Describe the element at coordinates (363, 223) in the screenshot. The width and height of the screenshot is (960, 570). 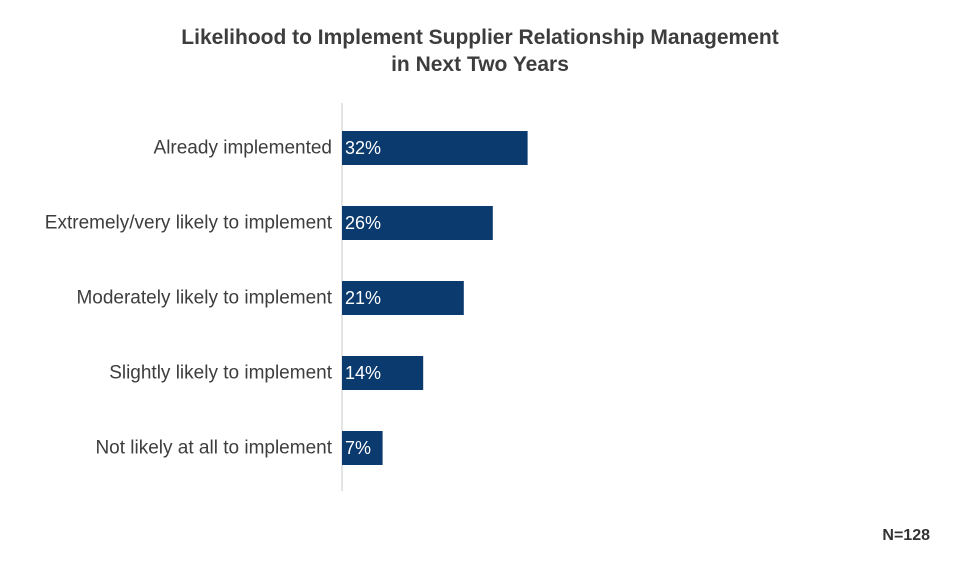
I see `bar-value-label: 26%` at that location.